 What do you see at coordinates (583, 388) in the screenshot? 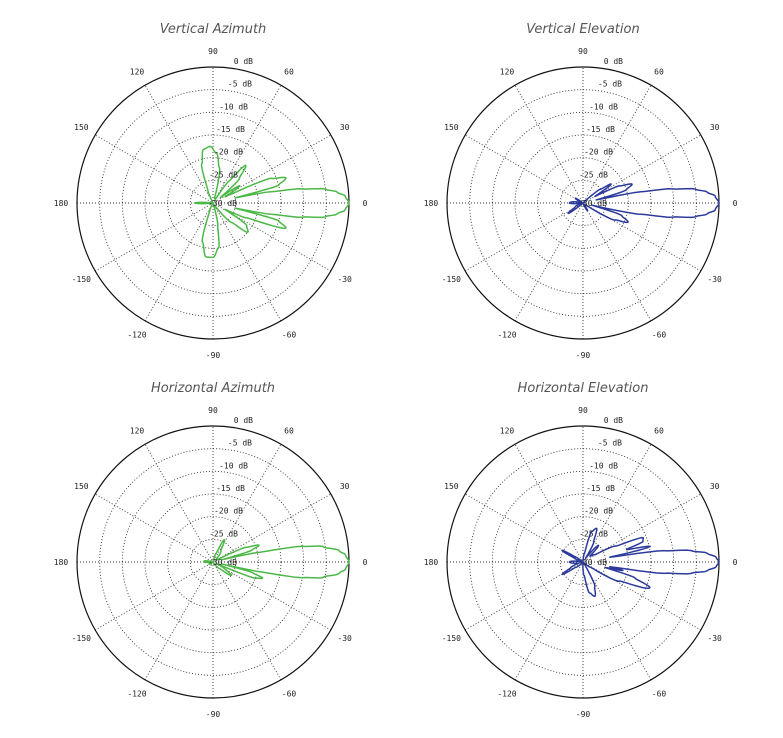
I see `chart-title: Horizontal Elevation` at bounding box center [583, 388].